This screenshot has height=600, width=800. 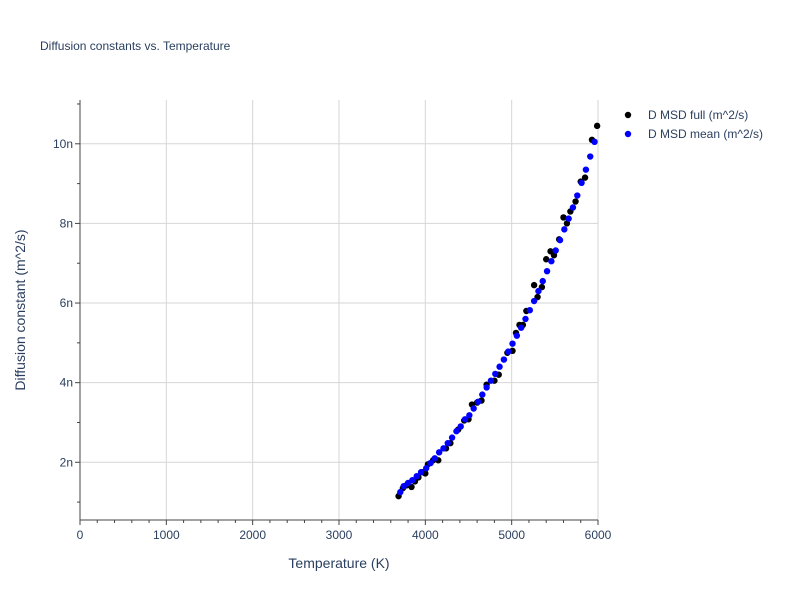 I want to click on x-tick-label: 5000, so click(x=511, y=535).